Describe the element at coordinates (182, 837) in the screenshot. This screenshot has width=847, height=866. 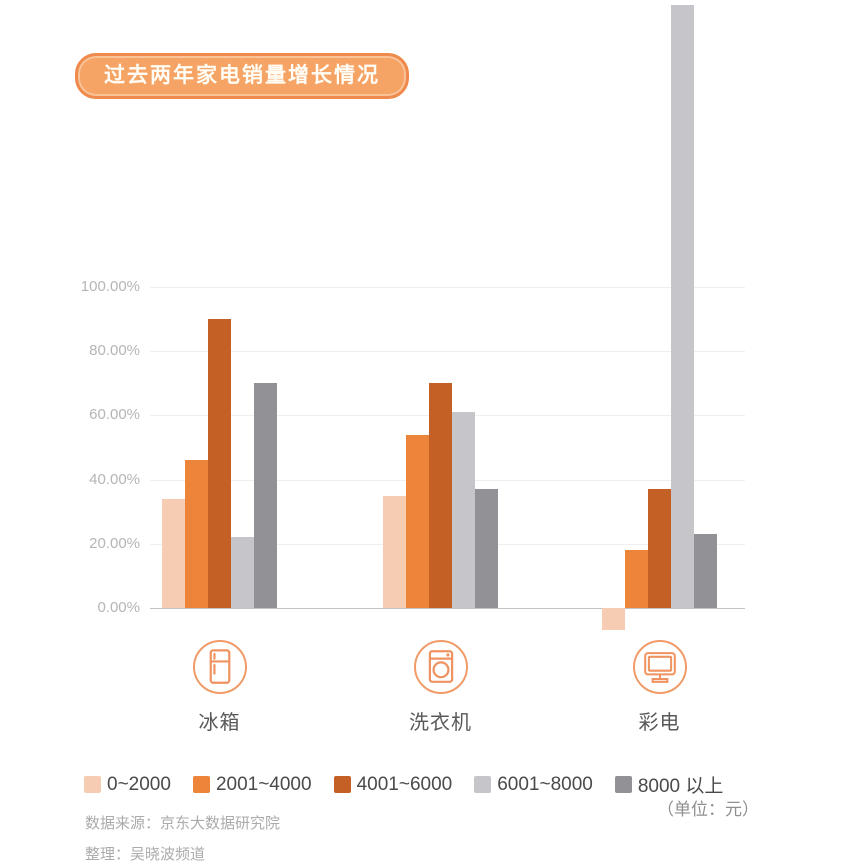
I see `data-source: 数据来源：京东大数据研究院 整理：吴晓波频道` at that location.